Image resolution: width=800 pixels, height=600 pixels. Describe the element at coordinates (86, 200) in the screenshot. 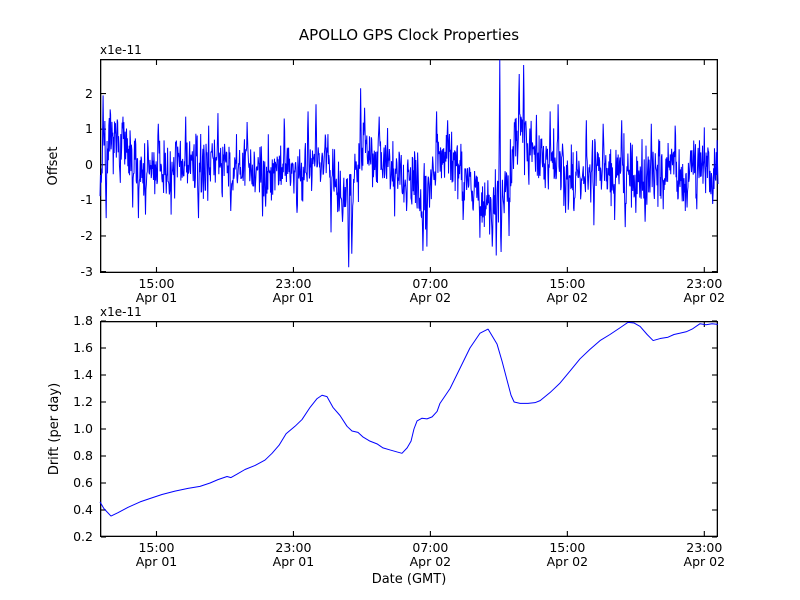

I see `y-tick-label: -1` at that location.